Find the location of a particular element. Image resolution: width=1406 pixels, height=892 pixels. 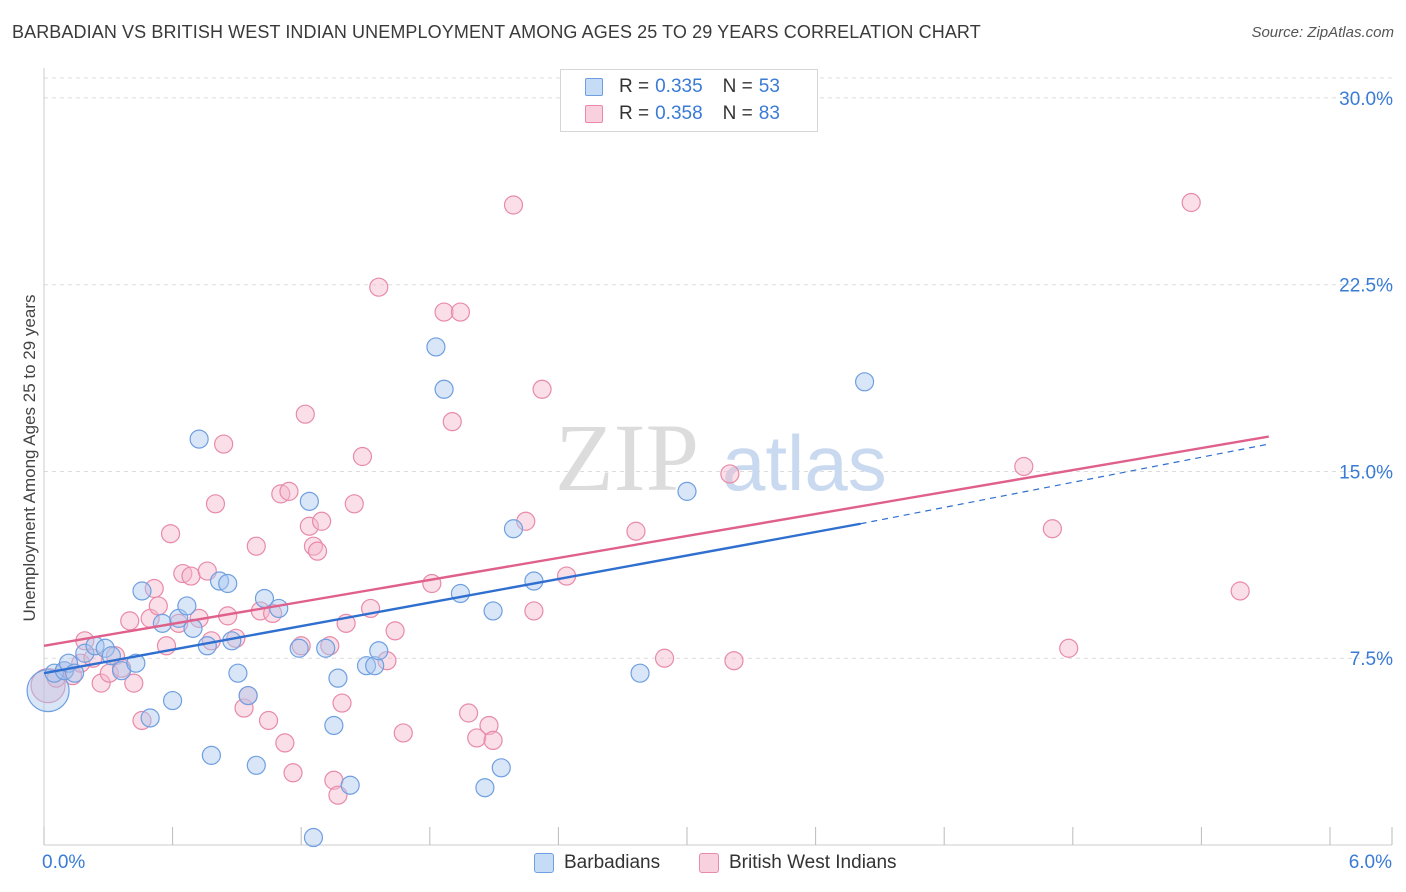

legend-label: British West Indians is located at coordinates (813, 862).